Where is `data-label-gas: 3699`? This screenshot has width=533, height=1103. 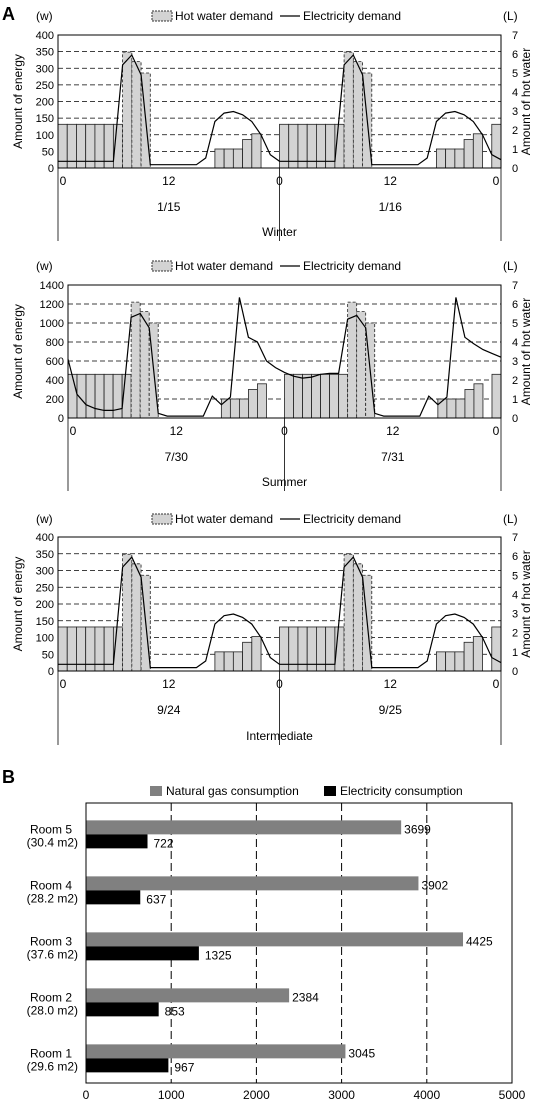 data-label-gas: 3699 is located at coordinates (417, 829).